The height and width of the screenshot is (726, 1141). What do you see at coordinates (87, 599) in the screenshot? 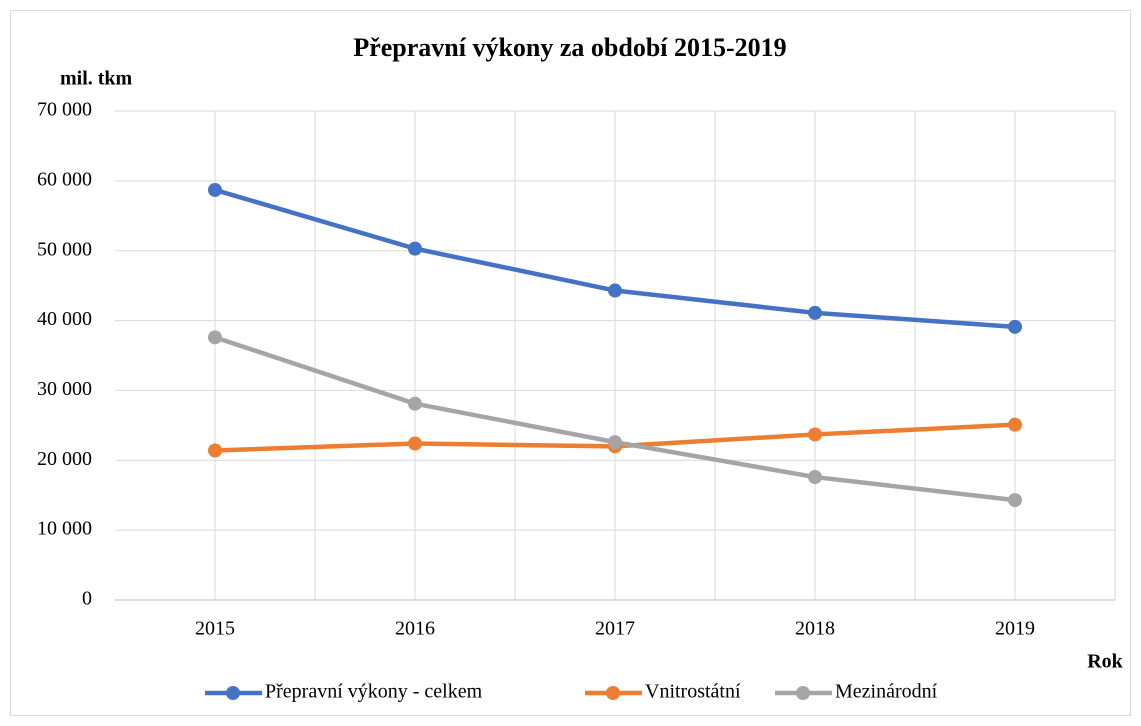
I see `y-tick-label: 0` at bounding box center [87, 599].